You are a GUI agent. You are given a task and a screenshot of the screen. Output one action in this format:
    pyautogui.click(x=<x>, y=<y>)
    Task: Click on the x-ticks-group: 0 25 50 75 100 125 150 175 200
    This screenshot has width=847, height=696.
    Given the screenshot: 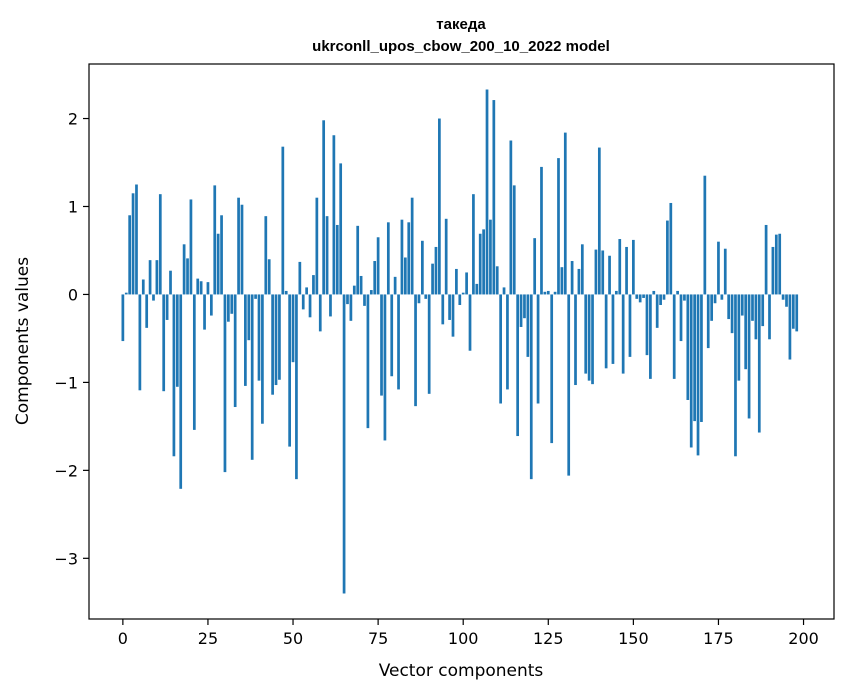 What is the action you would take?
    pyautogui.click(x=468, y=633)
    